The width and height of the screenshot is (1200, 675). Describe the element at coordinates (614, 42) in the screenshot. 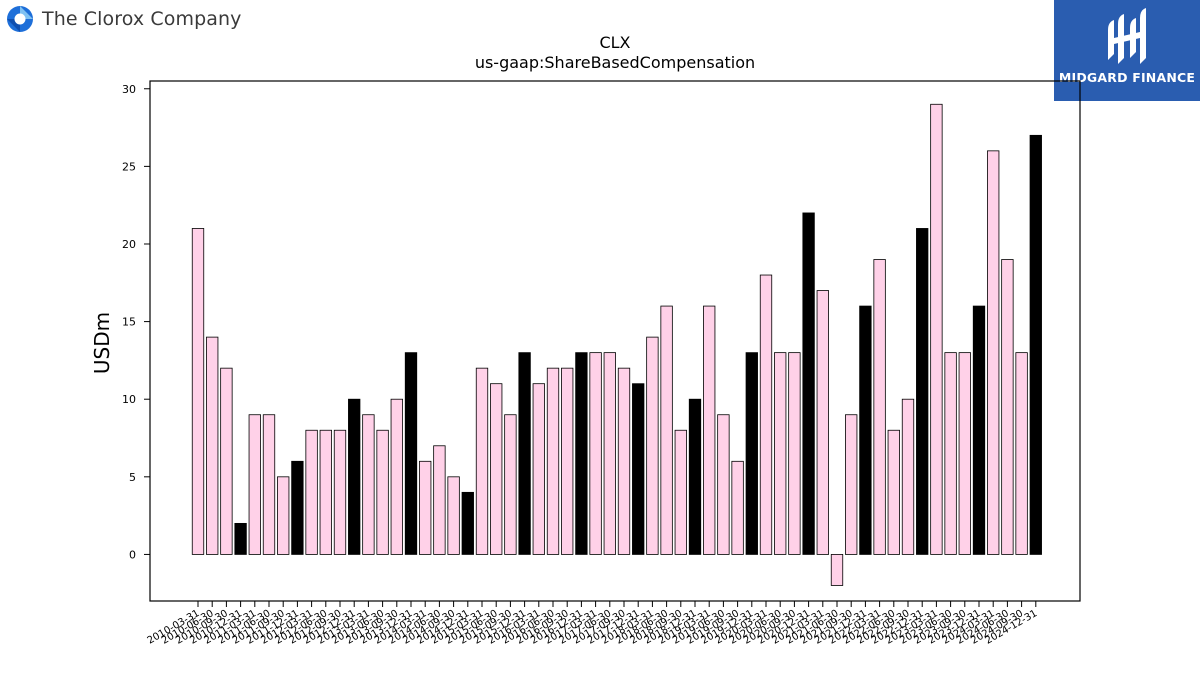

I see `chart-title: CLX` at that location.